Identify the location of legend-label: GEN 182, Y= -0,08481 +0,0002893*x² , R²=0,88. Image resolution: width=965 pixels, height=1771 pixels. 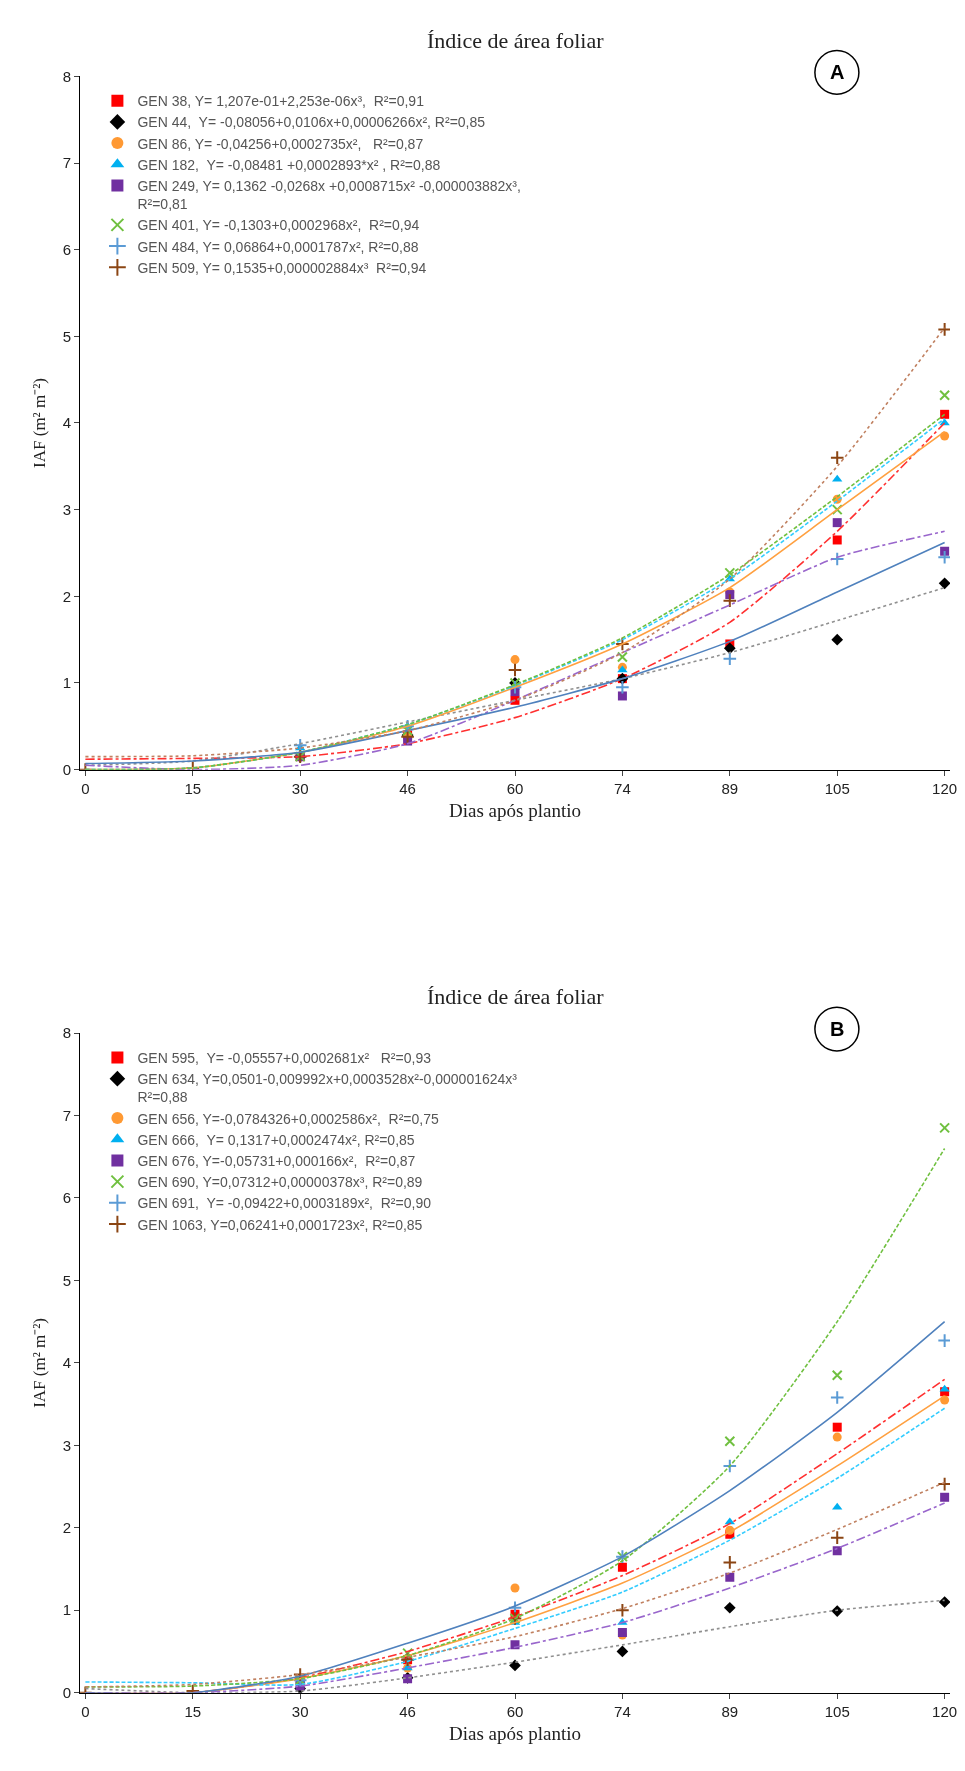
(289, 164).